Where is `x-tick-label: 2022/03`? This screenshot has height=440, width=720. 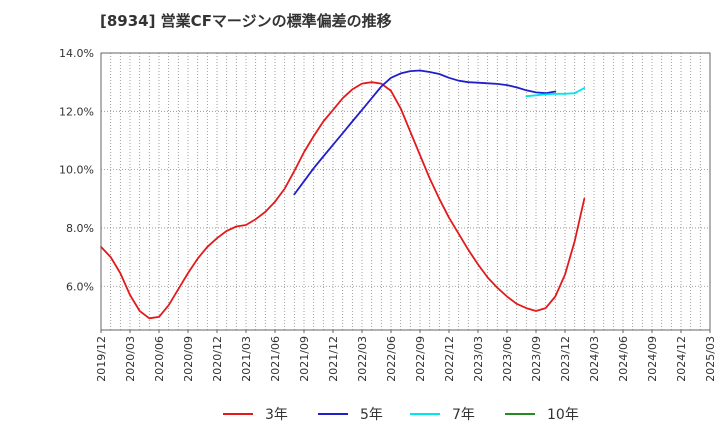 x-tick-label: 2022/03 is located at coordinates (362, 359).